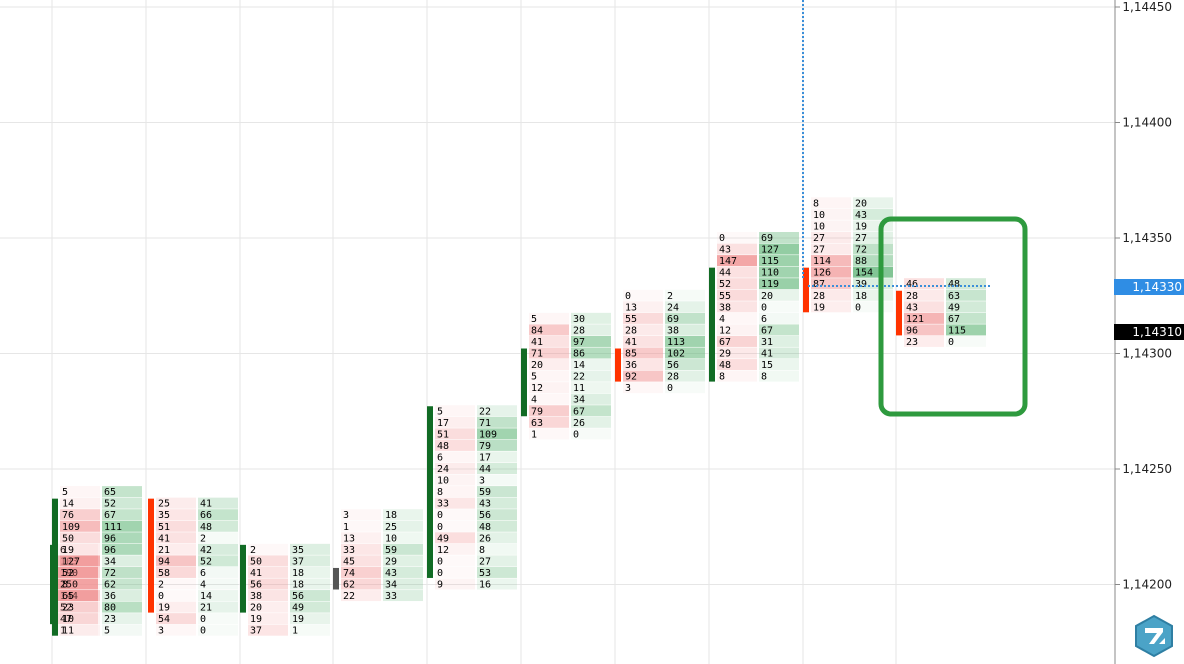 This screenshot has height=664, width=1184. I want to click on ask-volume: 65, so click(110, 492).